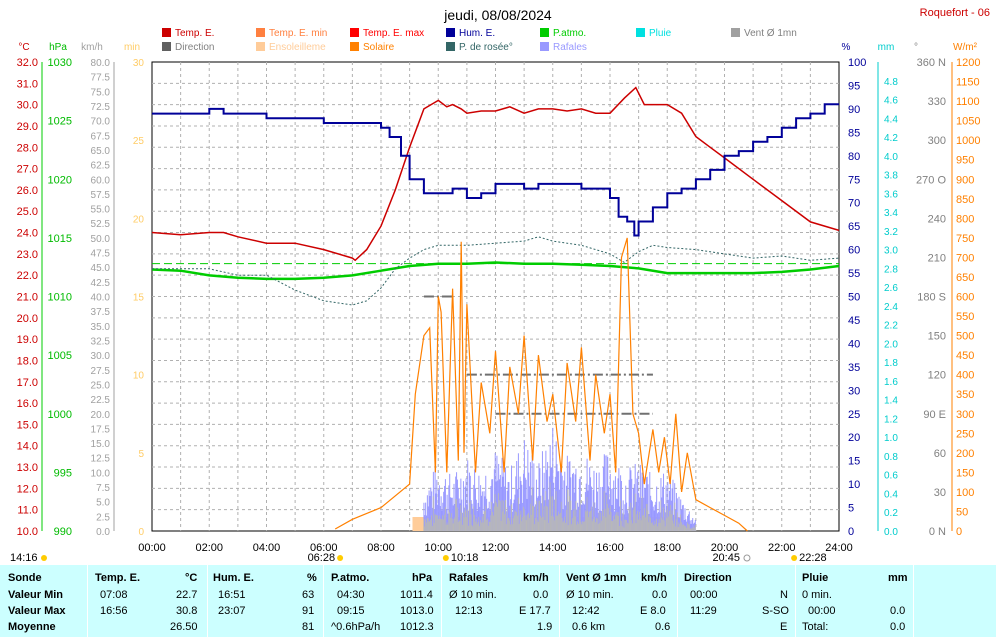 This screenshot has height=637, width=996. I want to click on temp-tick-label: 10.0, so click(27, 532).